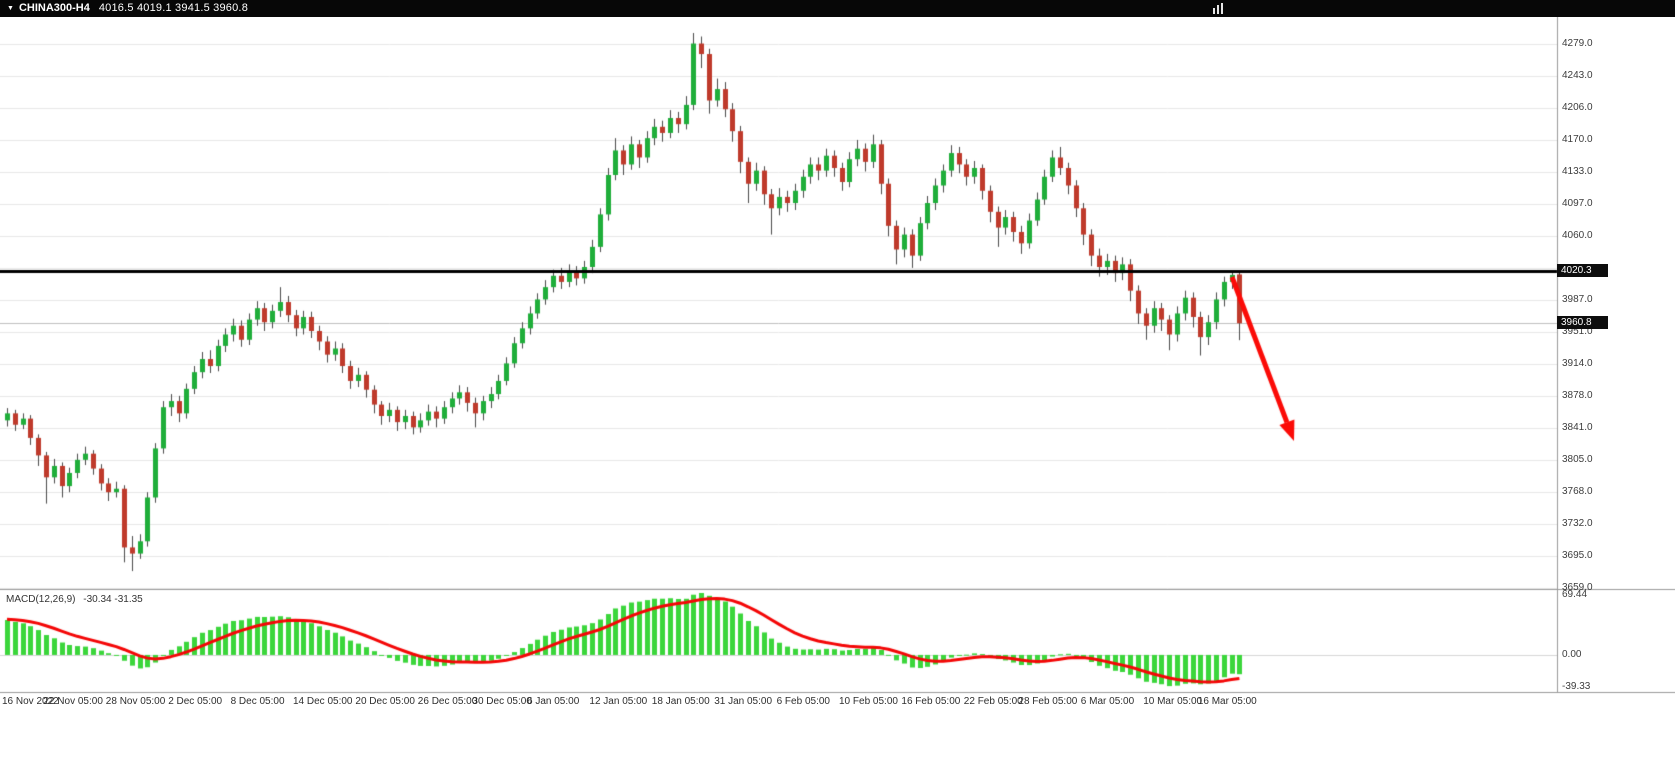 The image size is (1675, 764). I want to click on bid-price-badge: 3960.8, so click(1582, 323).